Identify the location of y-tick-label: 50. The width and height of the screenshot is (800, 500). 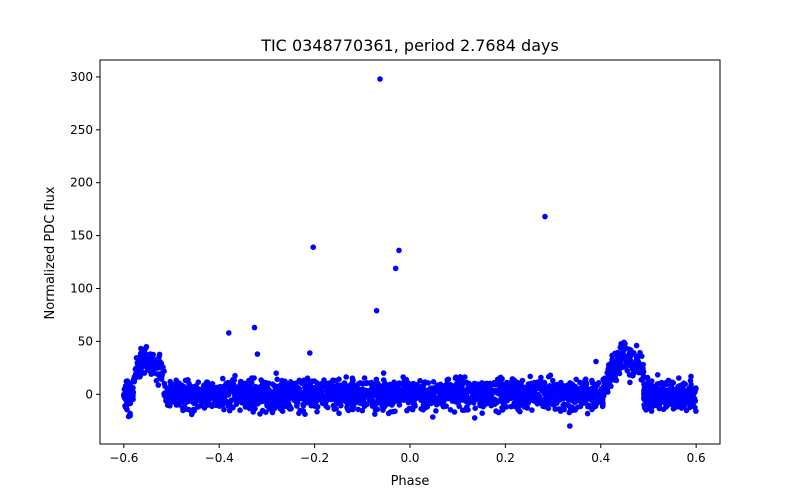
(85, 341).